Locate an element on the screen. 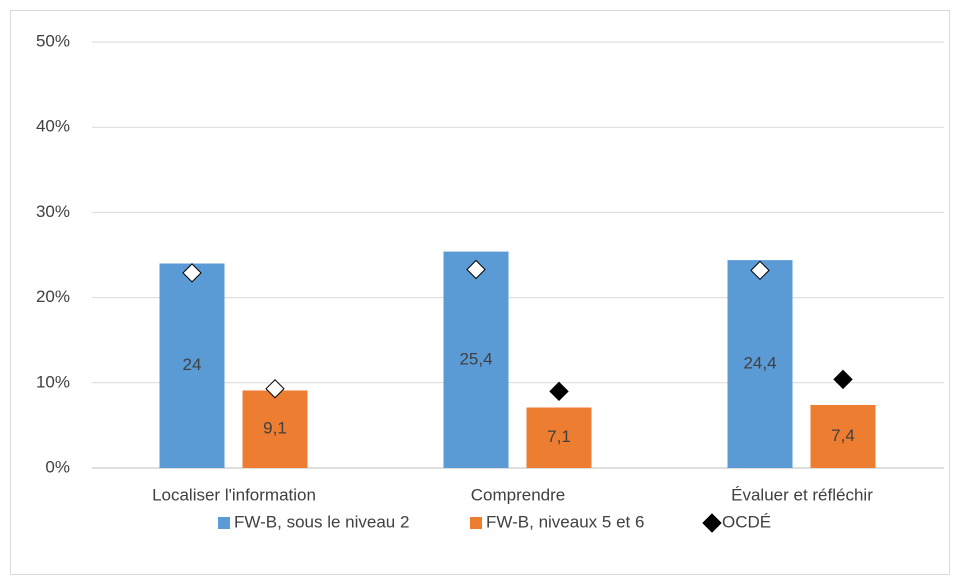 This screenshot has width=958, height=585. y-tick-label: 0% is located at coordinates (57, 466).